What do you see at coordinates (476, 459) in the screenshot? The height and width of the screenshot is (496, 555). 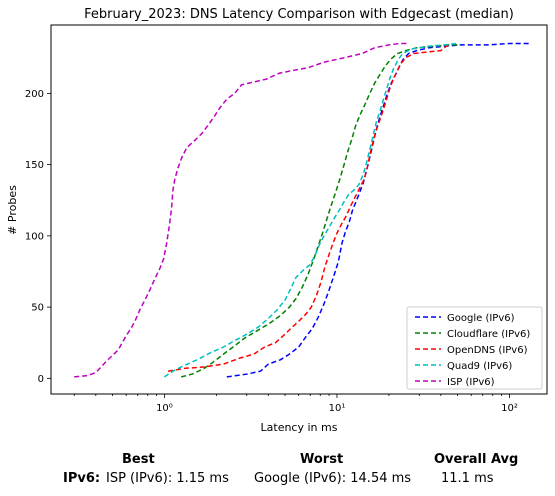 I see `summary-header-avg: Overall Avg` at bounding box center [476, 459].